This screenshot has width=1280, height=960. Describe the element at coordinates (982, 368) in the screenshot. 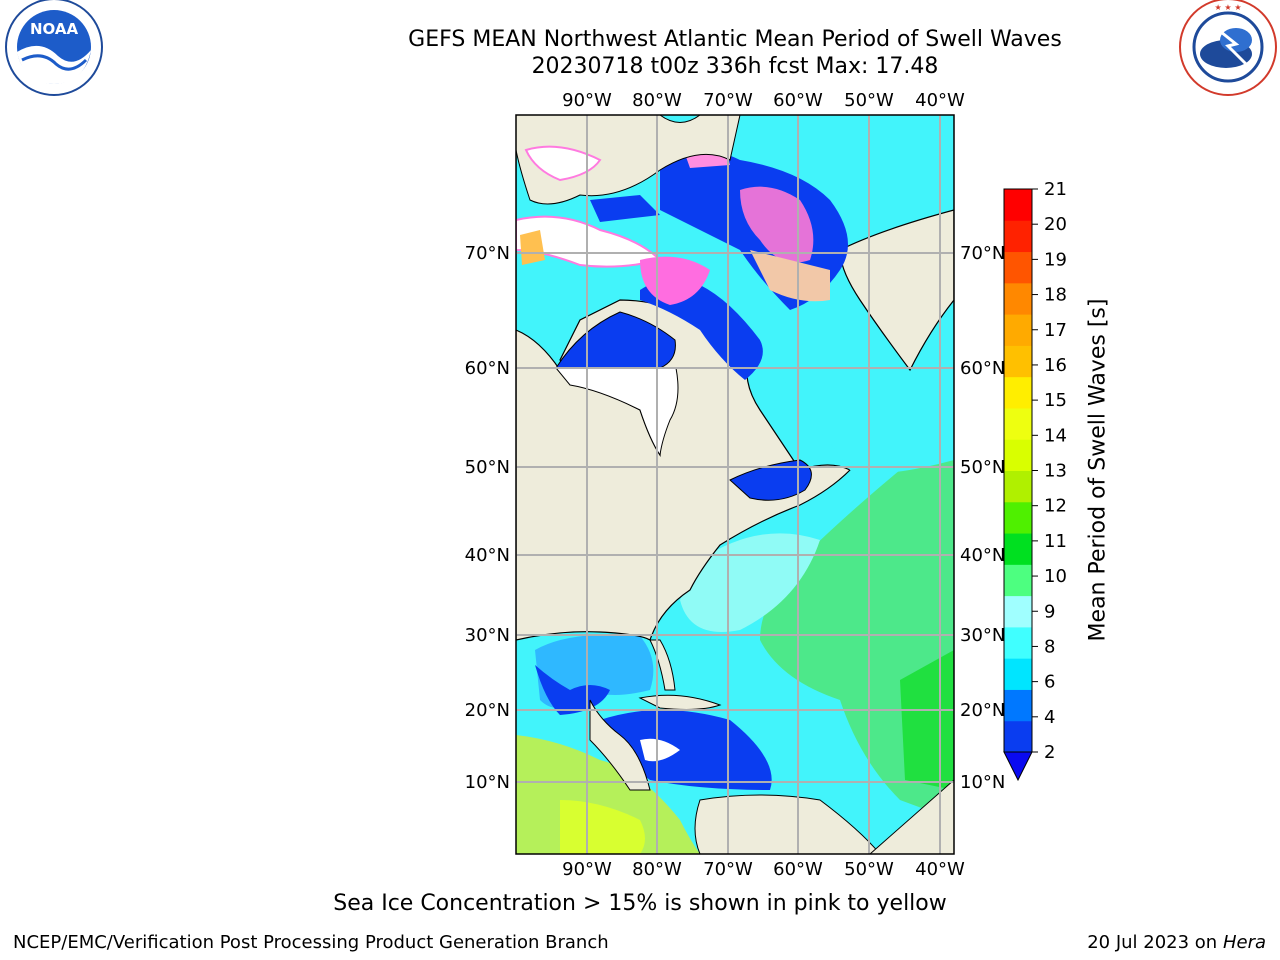

I see `lat-label-right: 60°N` at that location.